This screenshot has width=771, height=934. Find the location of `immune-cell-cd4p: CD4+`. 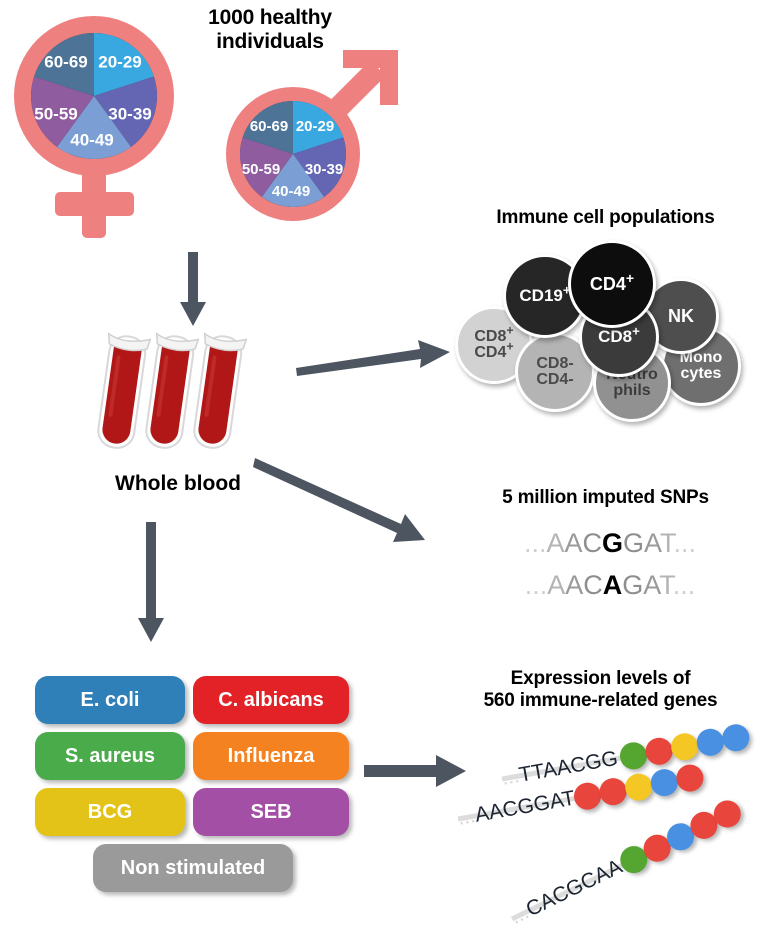

immune-cell-cd4p: CD4+ is located at coordinates (612, 284).